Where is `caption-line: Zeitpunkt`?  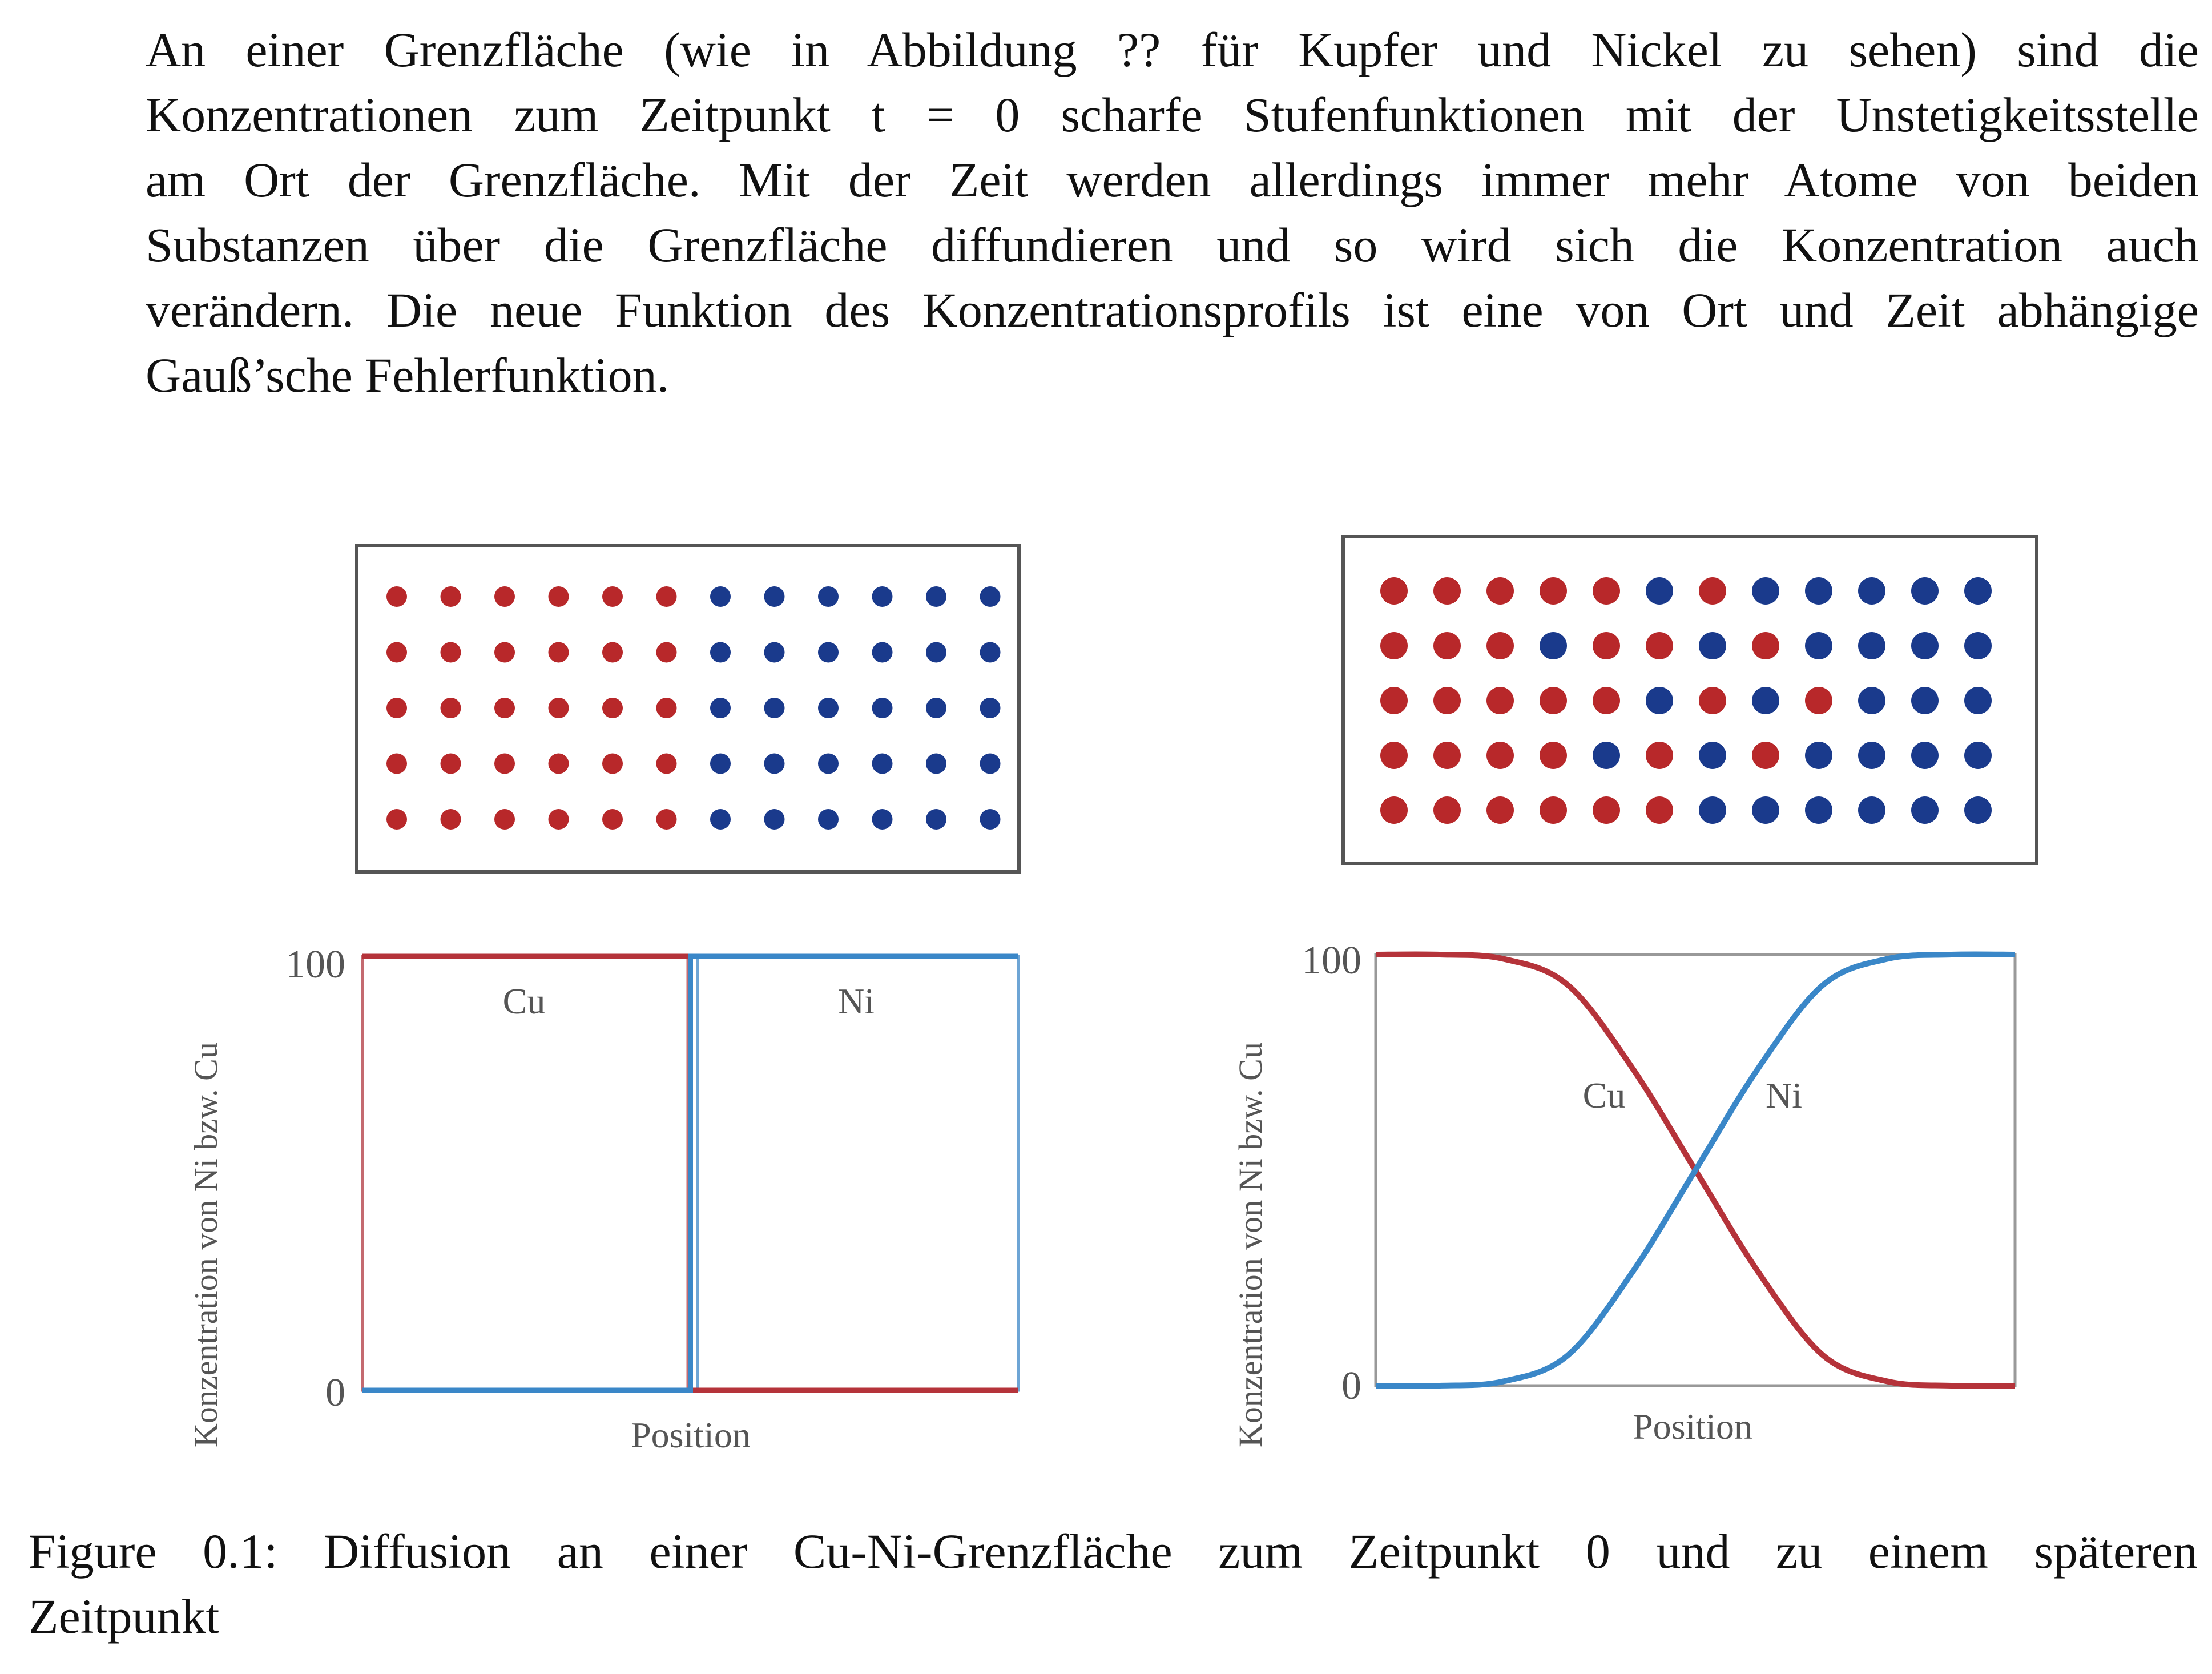
caption-line: Zeitpunkt is located at coordinates (124, 1616).